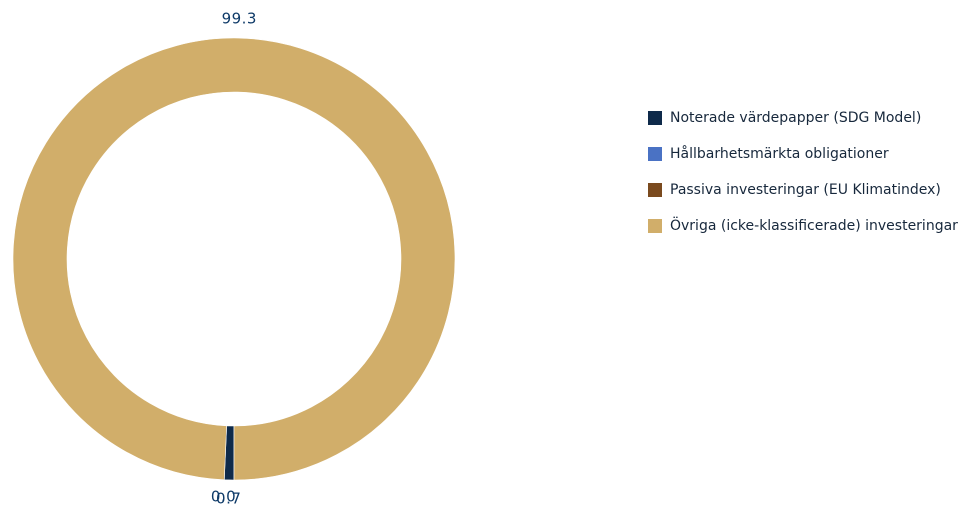 The width and height of the screenshot is (968, 511). What do you see at coordinates (805, 190) in the screenshot?
I see `legend-label-2: Passiva investeringar (EU Klimatindex)` at bounding box center [805, 190].